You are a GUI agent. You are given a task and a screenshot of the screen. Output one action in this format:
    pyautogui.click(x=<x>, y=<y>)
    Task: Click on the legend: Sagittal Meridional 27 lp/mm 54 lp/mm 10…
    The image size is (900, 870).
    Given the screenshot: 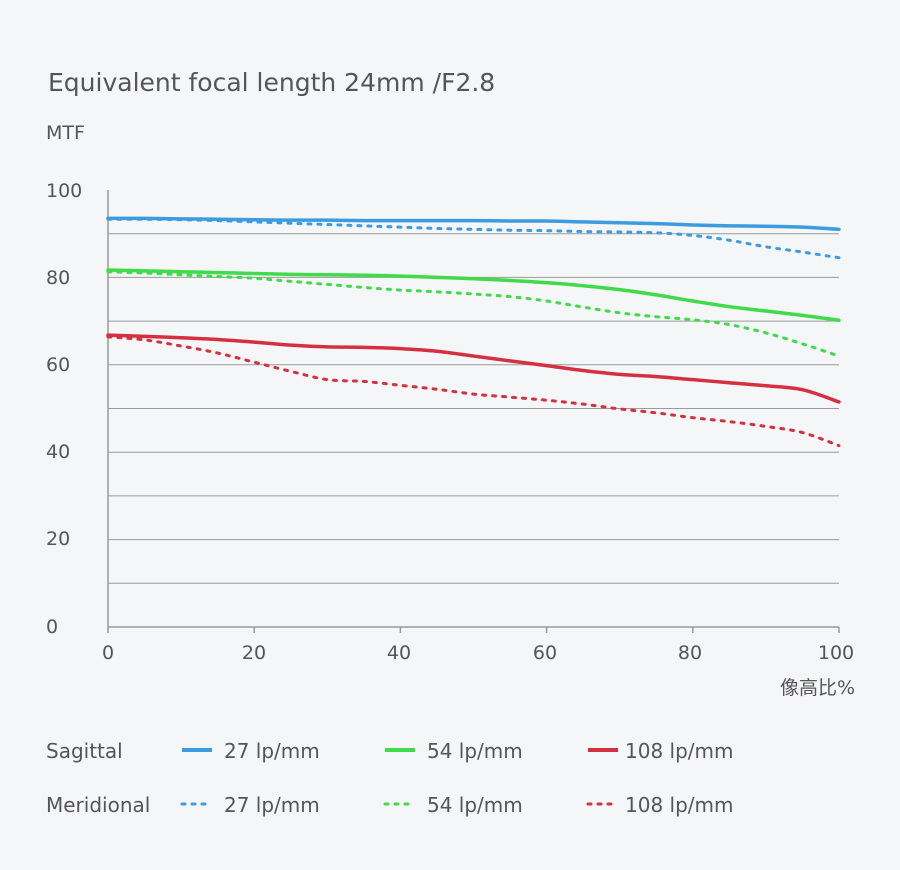 What is the action you would take?
    pyautogui.click(x=390, y=778)
    